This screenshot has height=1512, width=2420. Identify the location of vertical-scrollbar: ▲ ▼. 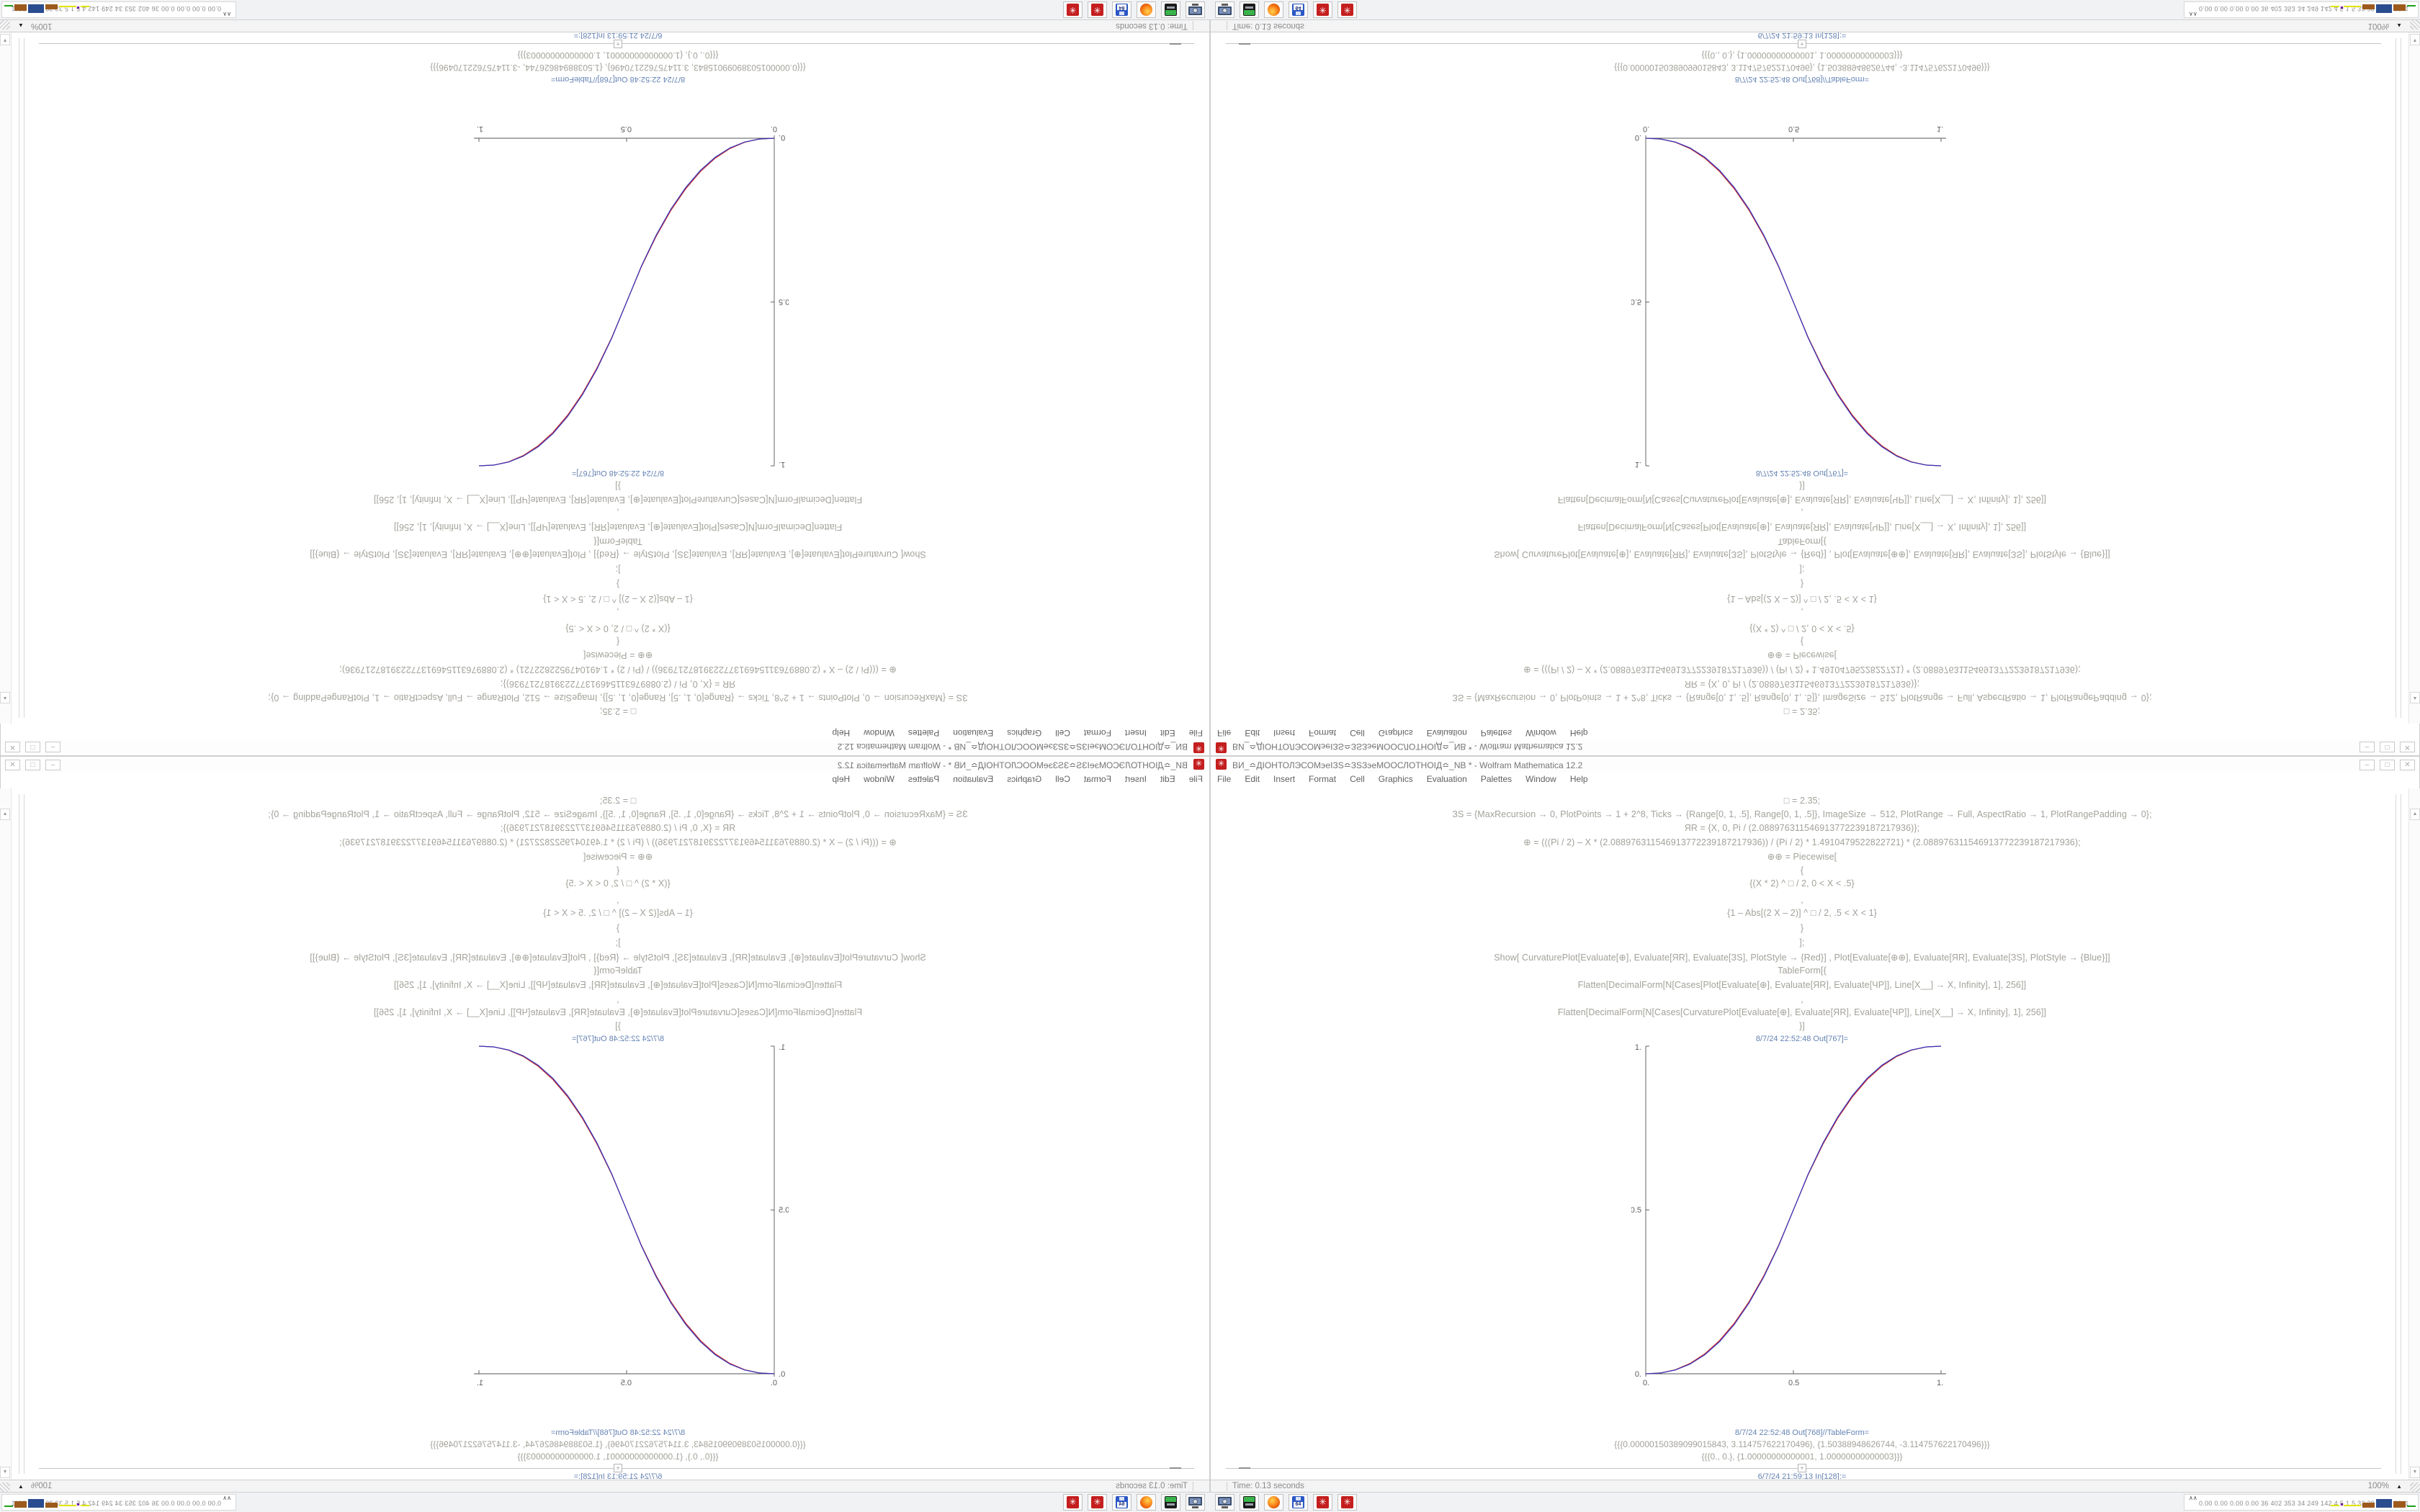
(2414, 1134).